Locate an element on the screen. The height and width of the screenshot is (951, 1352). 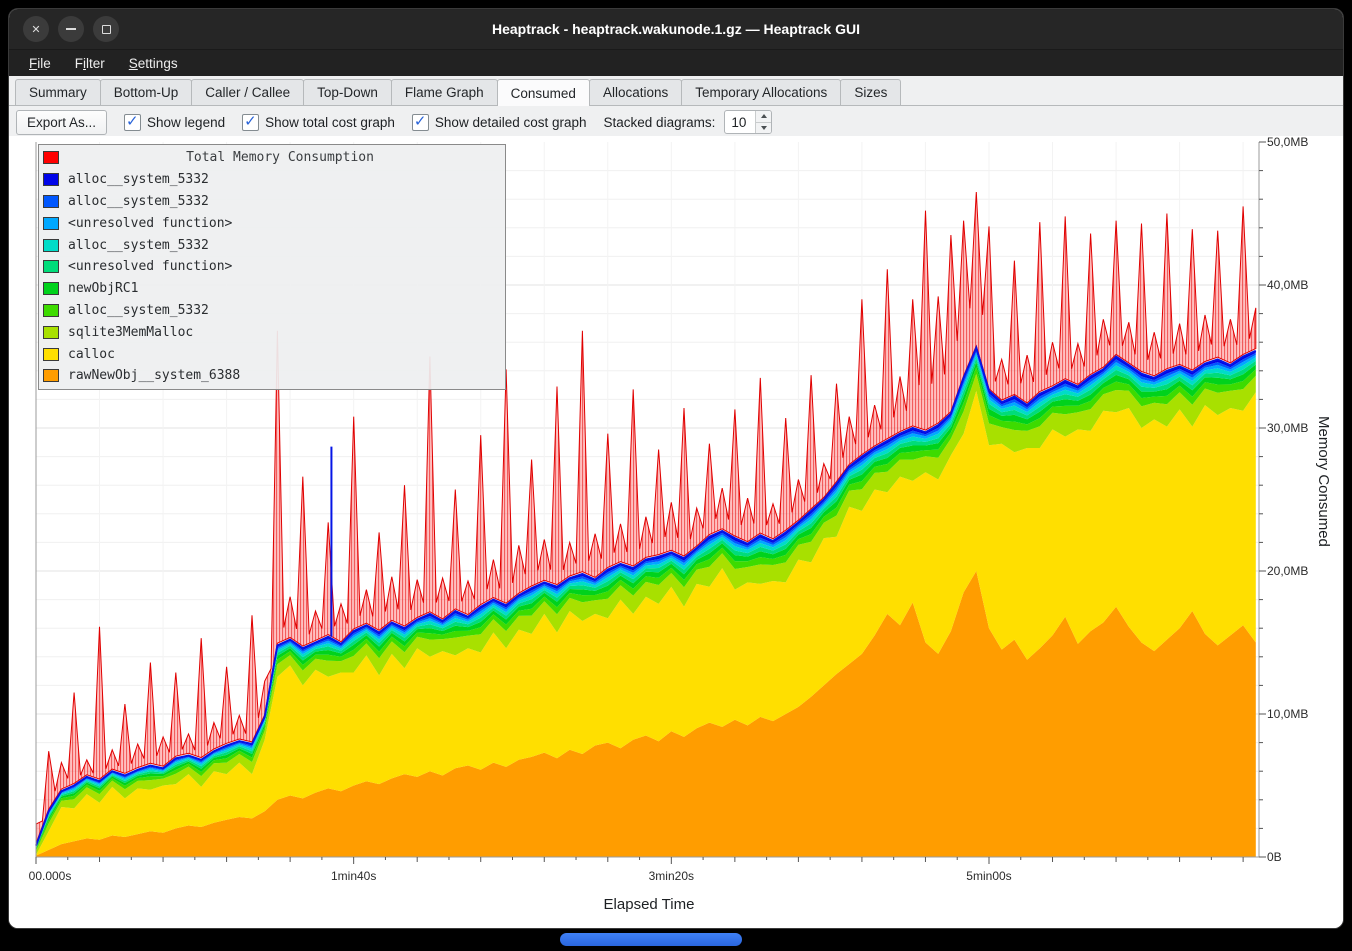
window-maximize-button is located at coordinates (106, 29).